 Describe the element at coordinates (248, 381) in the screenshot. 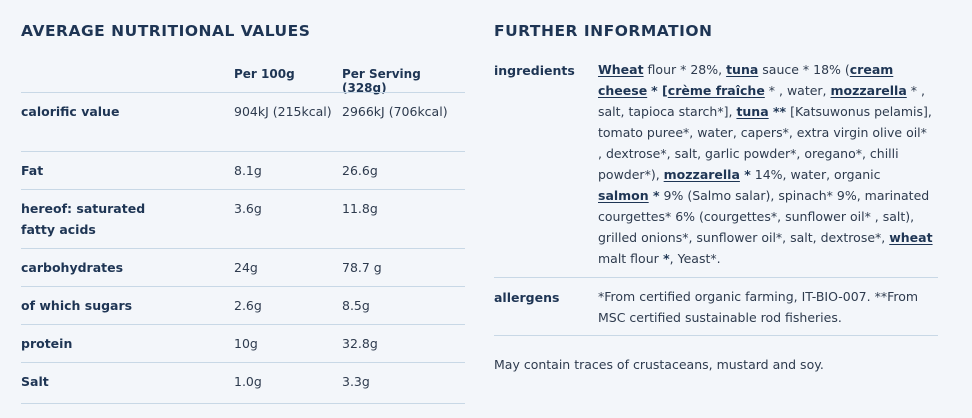

I see `row-per100: 1.0g` at that location.